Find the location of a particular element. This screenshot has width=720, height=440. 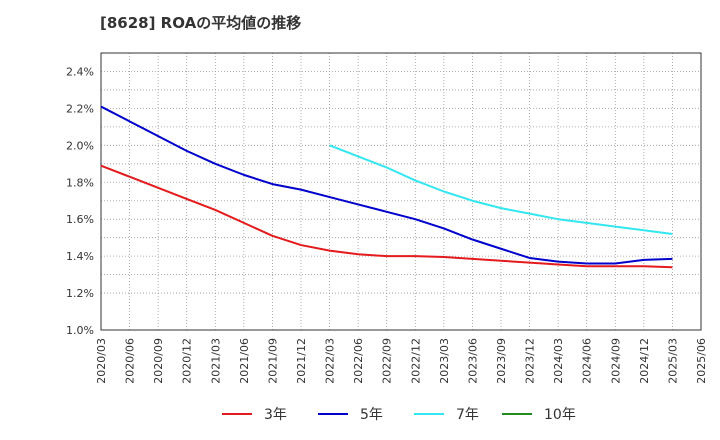

legend-label: 5年 is located at coordinates (371, 415).